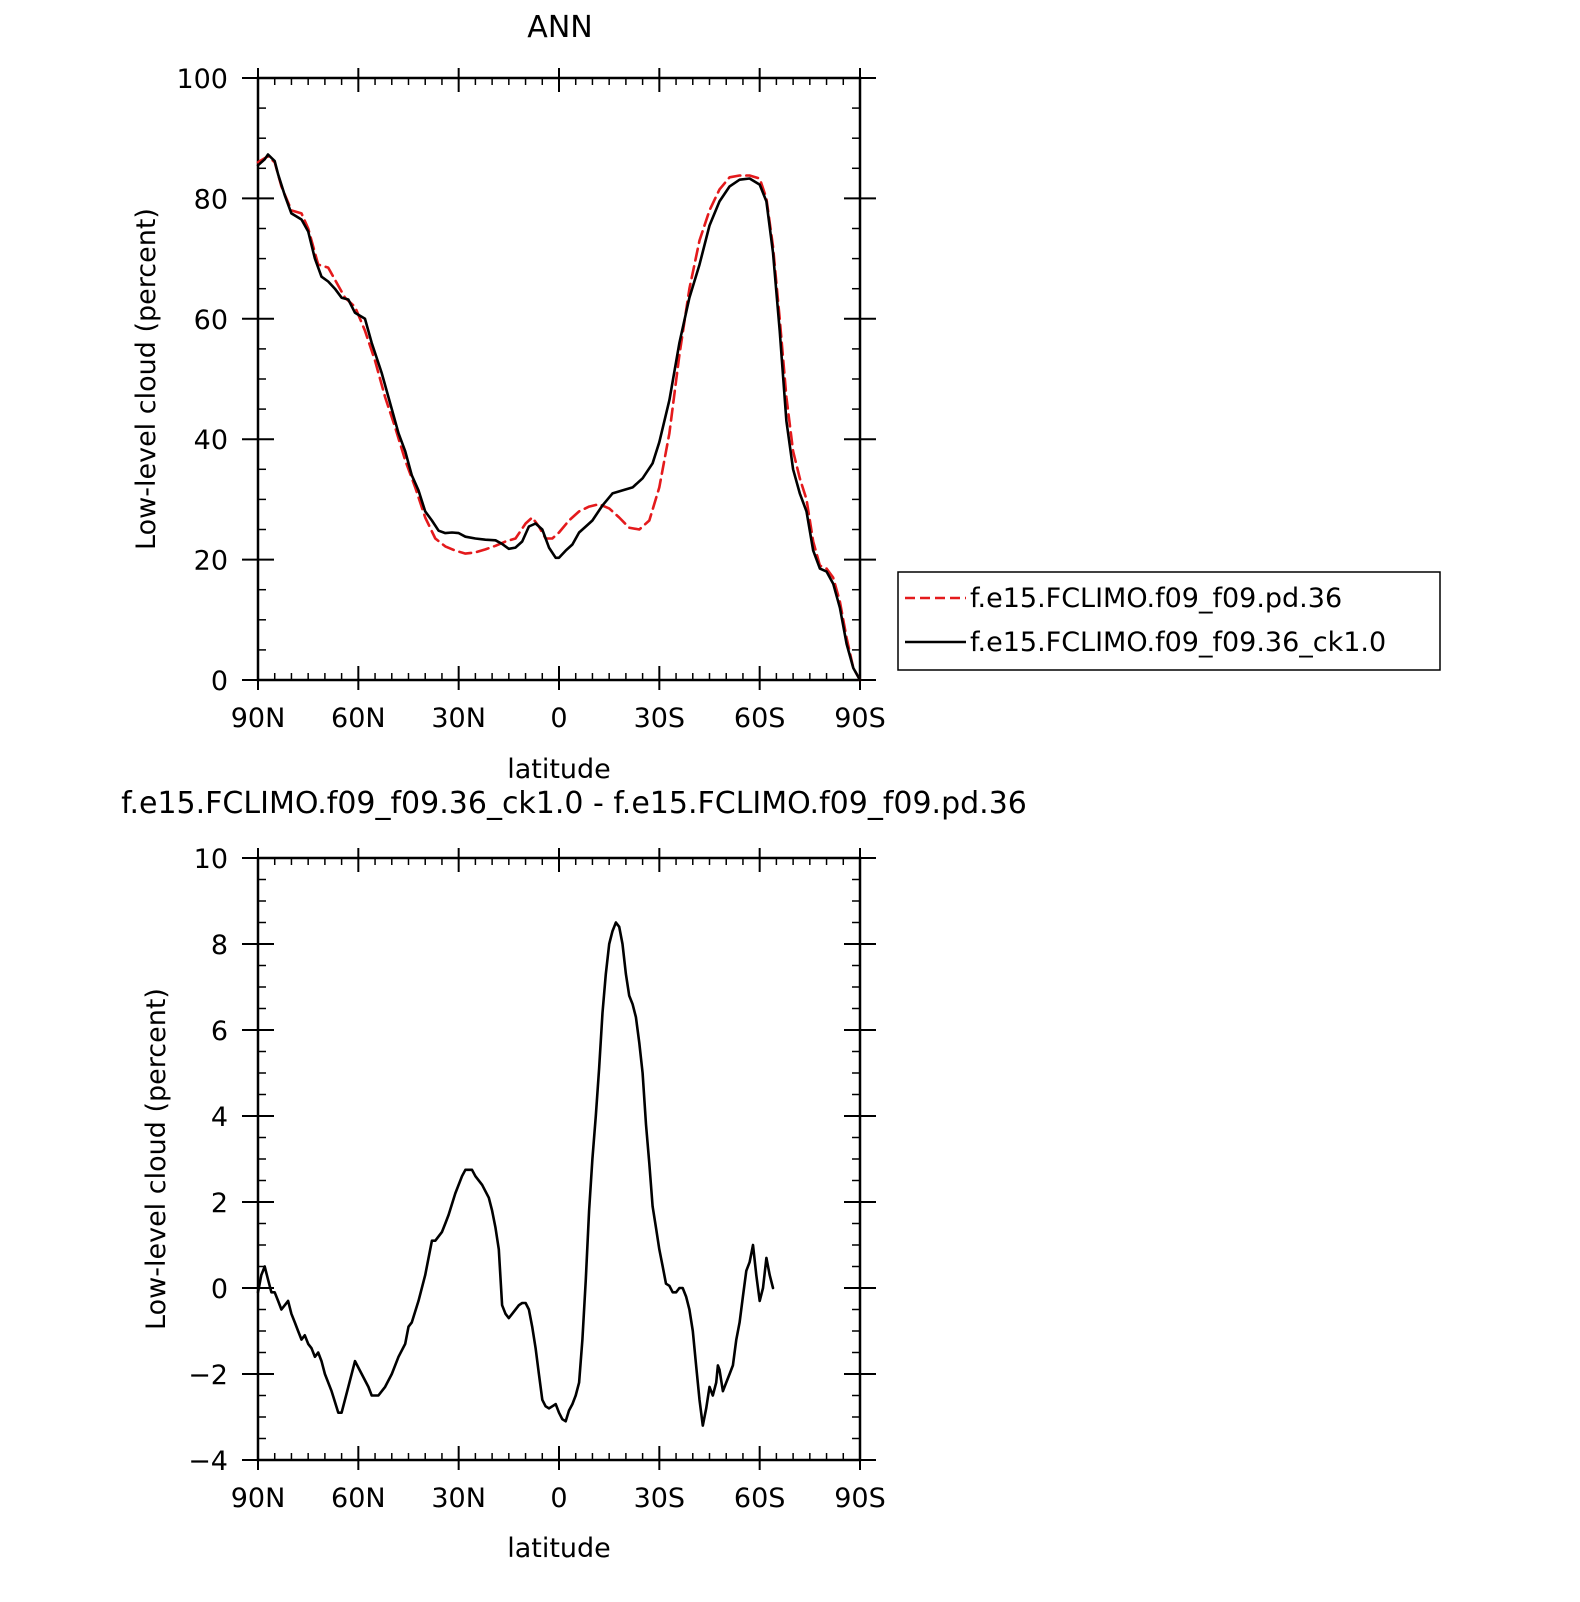  What do you see at coordinates (219, 1117) in the screenshot?
I see `y-tick-label: 4` at bounding box center [219, 1117].